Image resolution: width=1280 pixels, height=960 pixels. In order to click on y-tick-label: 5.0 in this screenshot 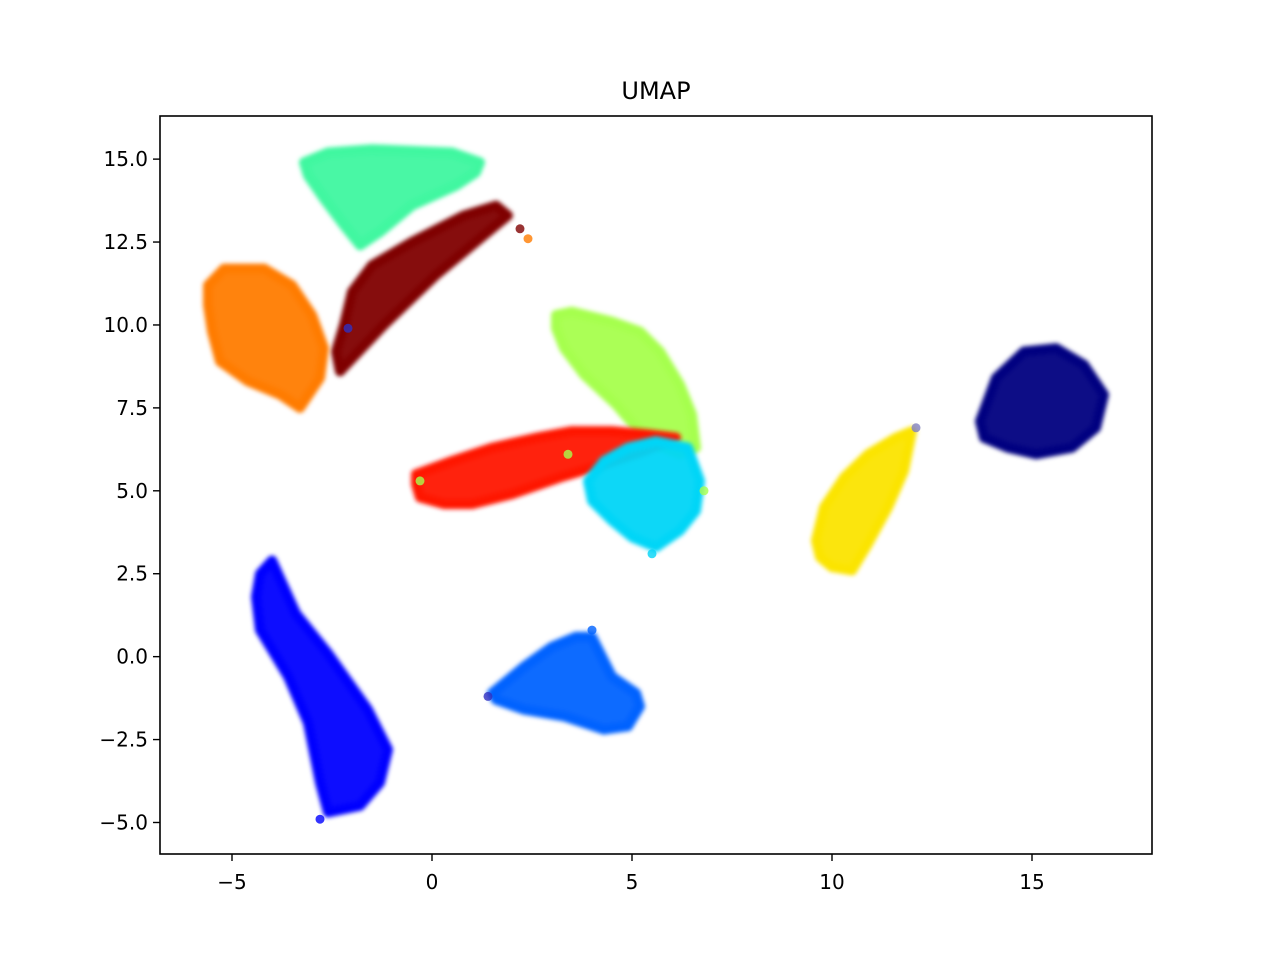, I will do `click(132, 491)`.